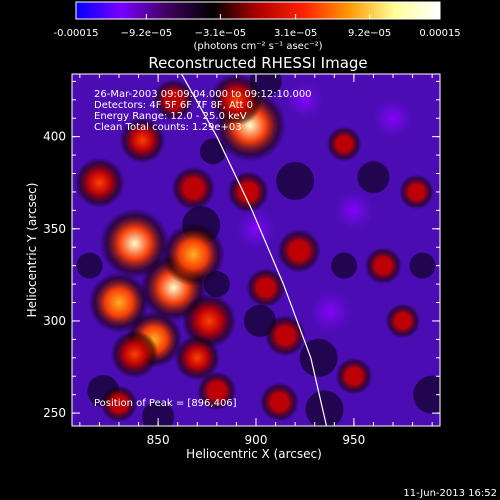  I want to click on peak-position-label: Position of Peak = [896,406], so click(165, 403).